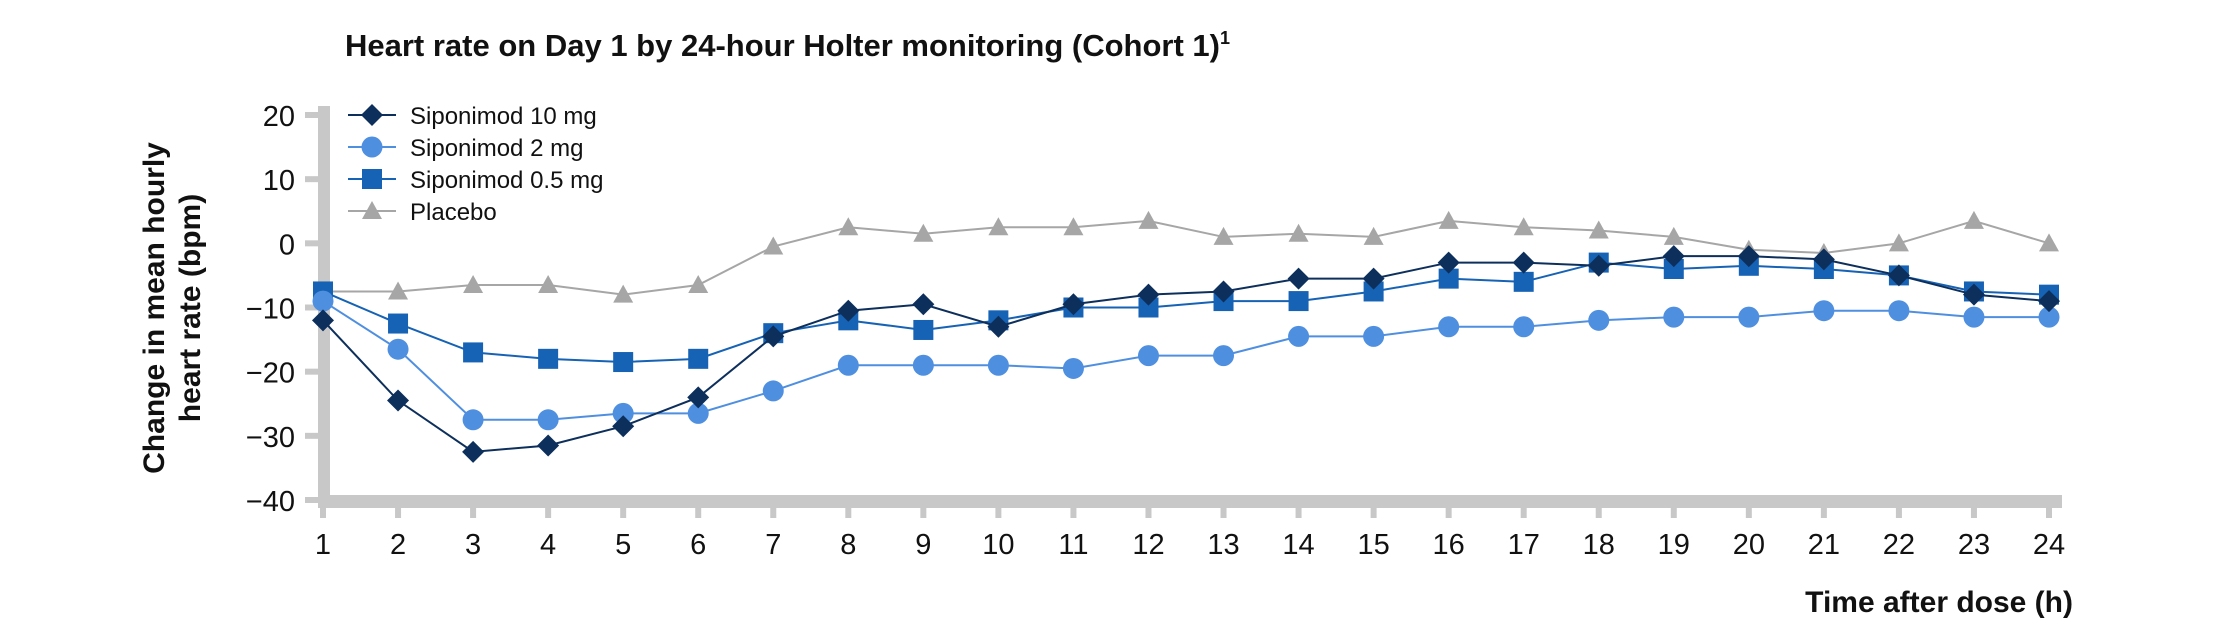 This screenshot has height=644, width=2220. What do you see at coordinates (848, 545) in the screenshot?
I see `x-tick-label: 8` at bounding box center [848, 545].